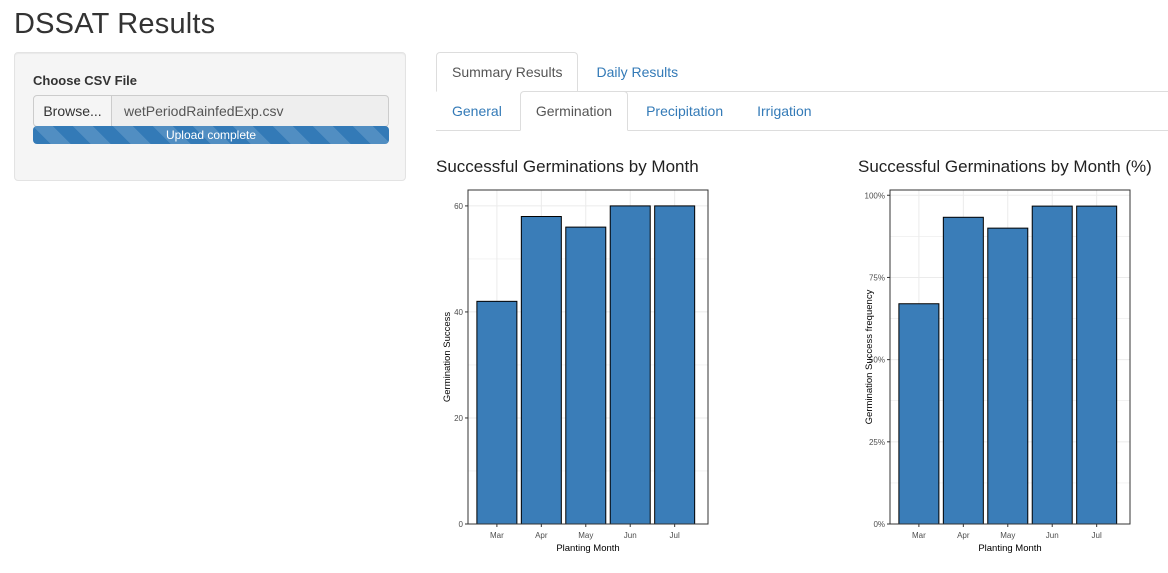  I want to click on y-axis-title: Germination Success, so click(447, 357).